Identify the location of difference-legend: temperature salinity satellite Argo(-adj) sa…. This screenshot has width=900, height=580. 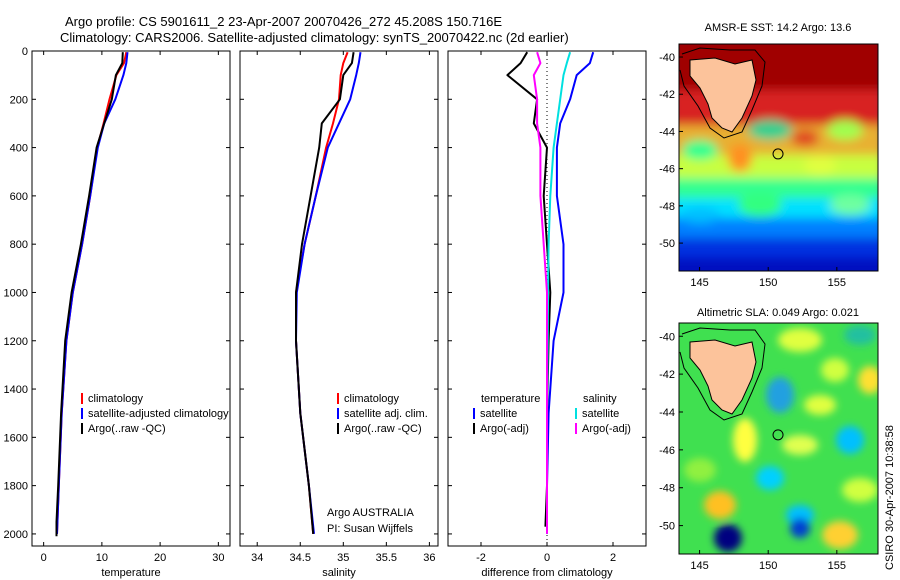
(552, 414).